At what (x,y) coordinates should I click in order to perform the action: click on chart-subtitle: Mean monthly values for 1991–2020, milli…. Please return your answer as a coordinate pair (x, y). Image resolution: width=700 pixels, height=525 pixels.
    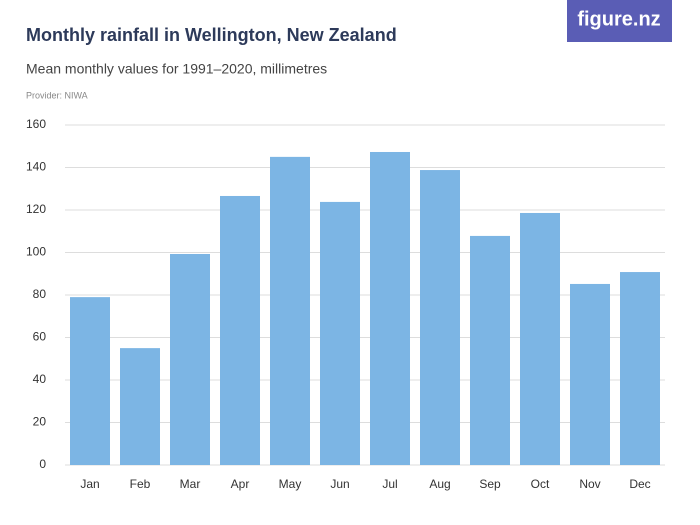
    Looking at the image, I should click on (176, 69).